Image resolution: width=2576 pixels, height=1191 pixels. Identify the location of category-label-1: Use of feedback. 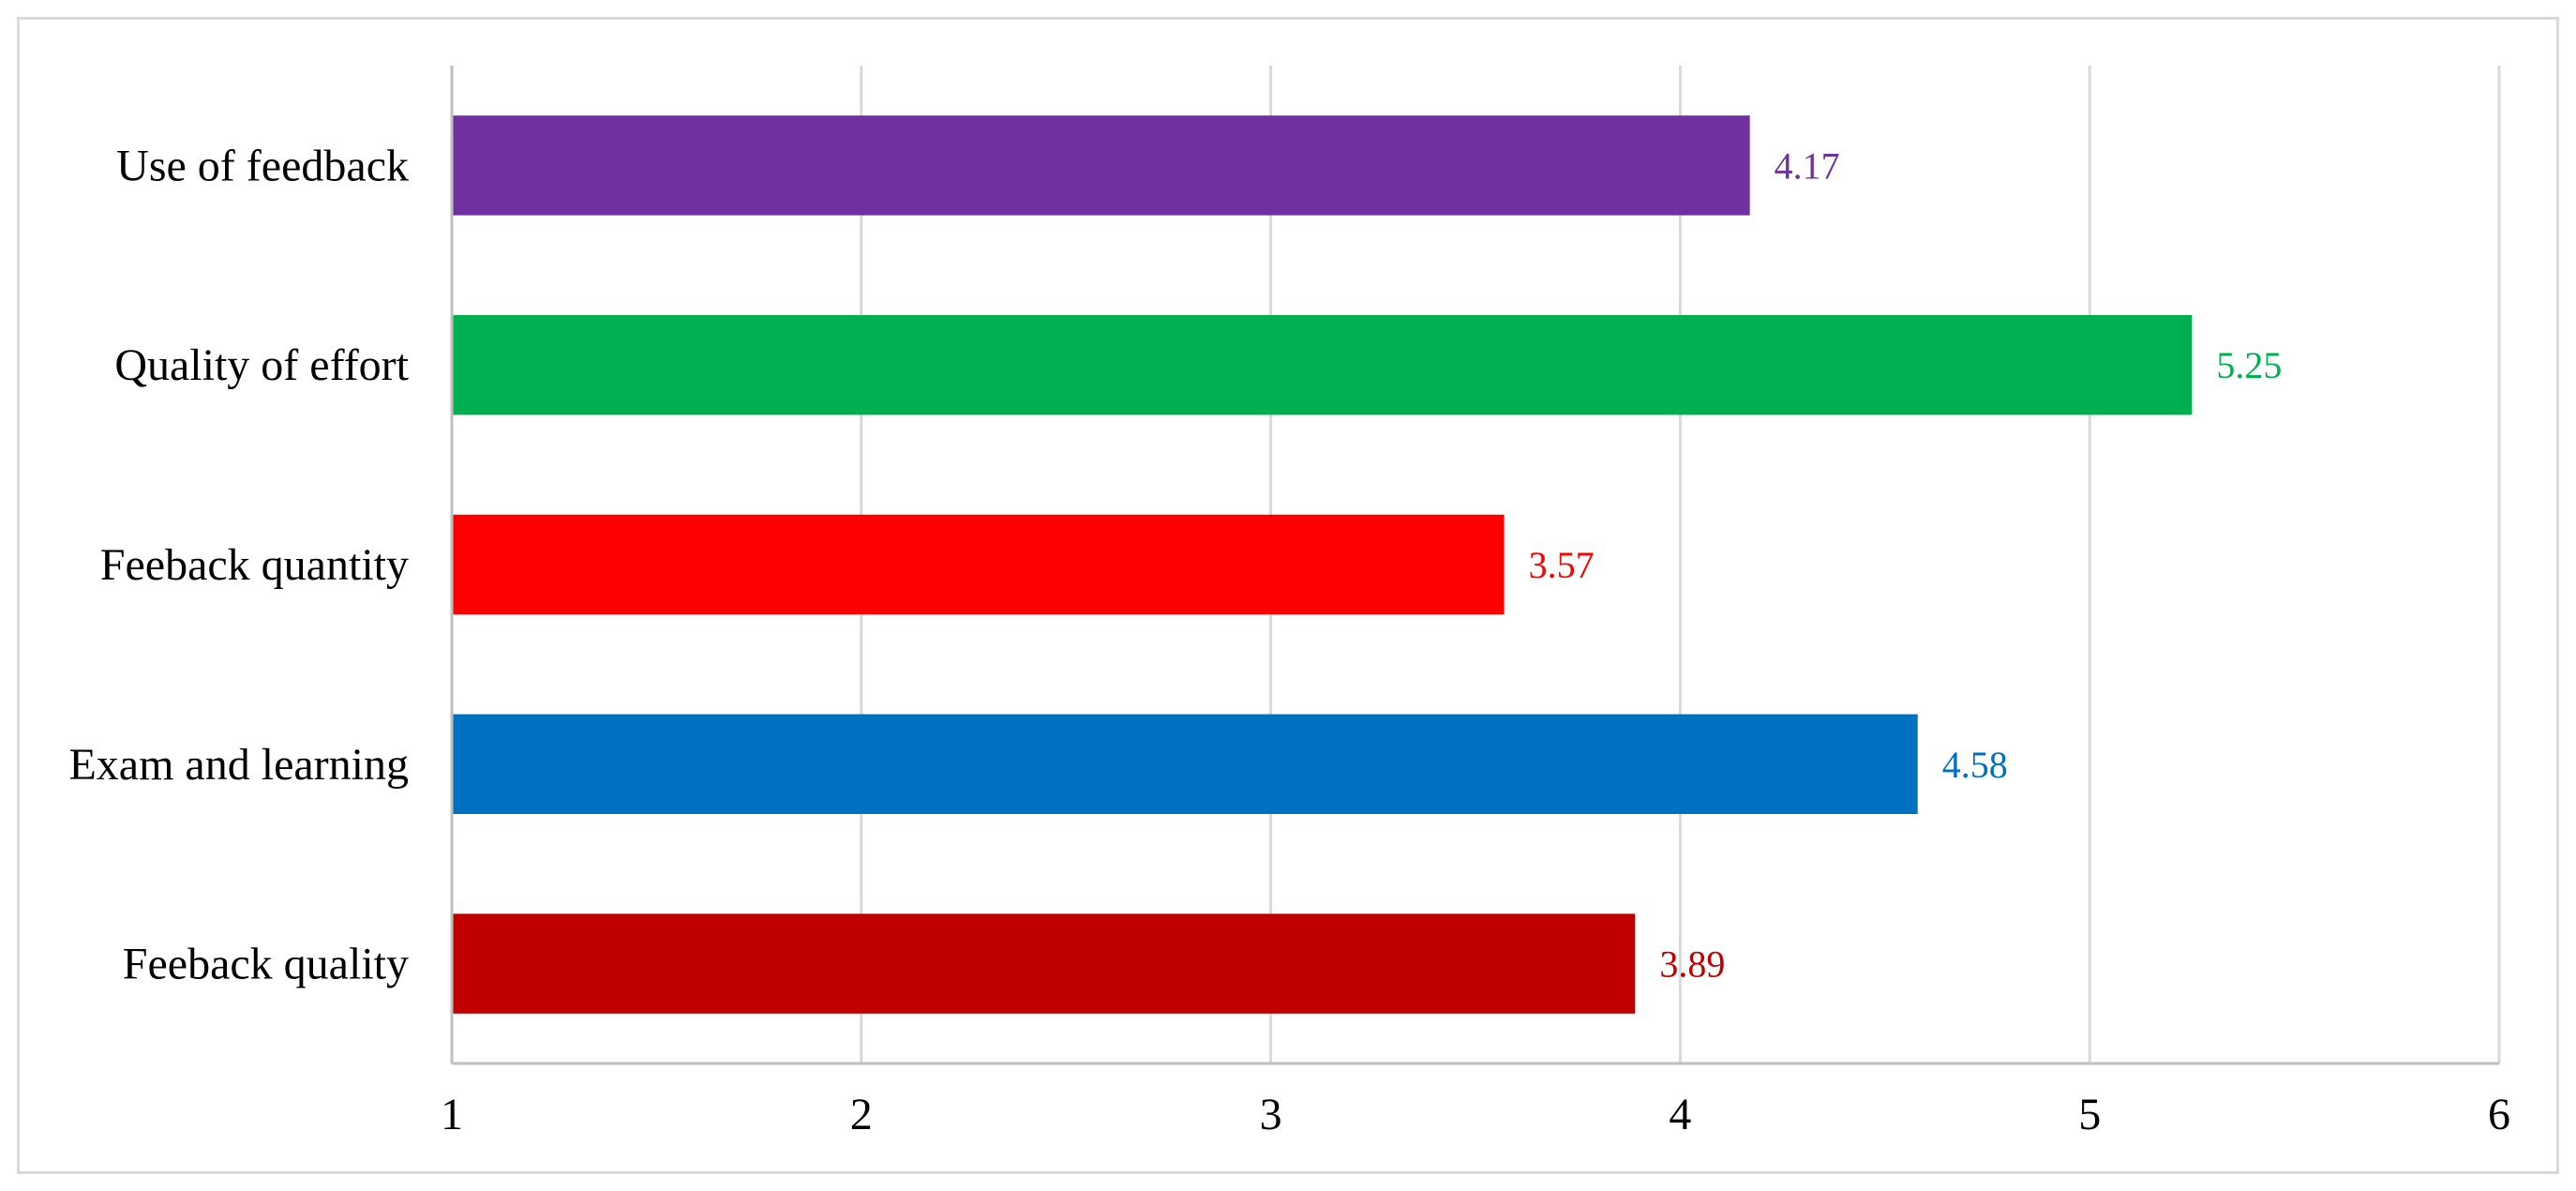
(263, 165).